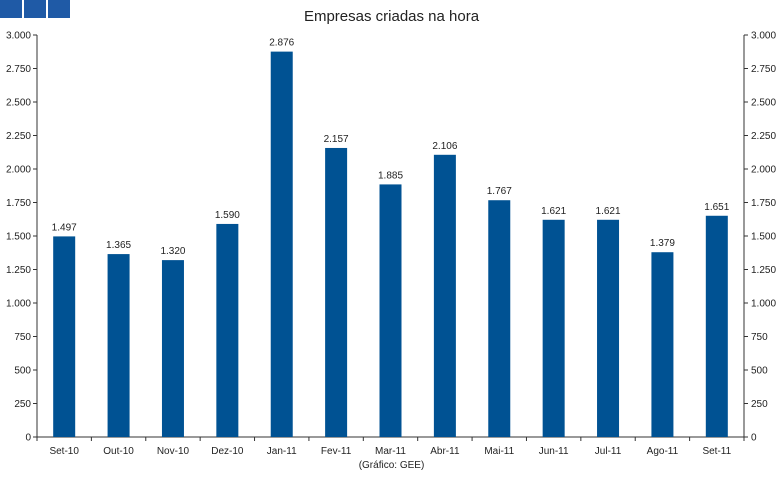 The height and width of the screenshot is (477, 783). I want to click on data-label: 1.590, so click(227, 215).